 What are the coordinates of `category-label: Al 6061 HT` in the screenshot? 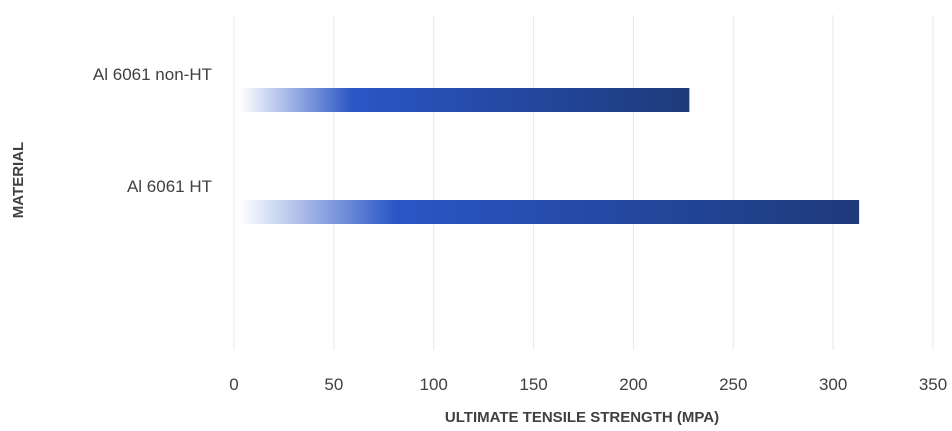 It's located at (169, 186).